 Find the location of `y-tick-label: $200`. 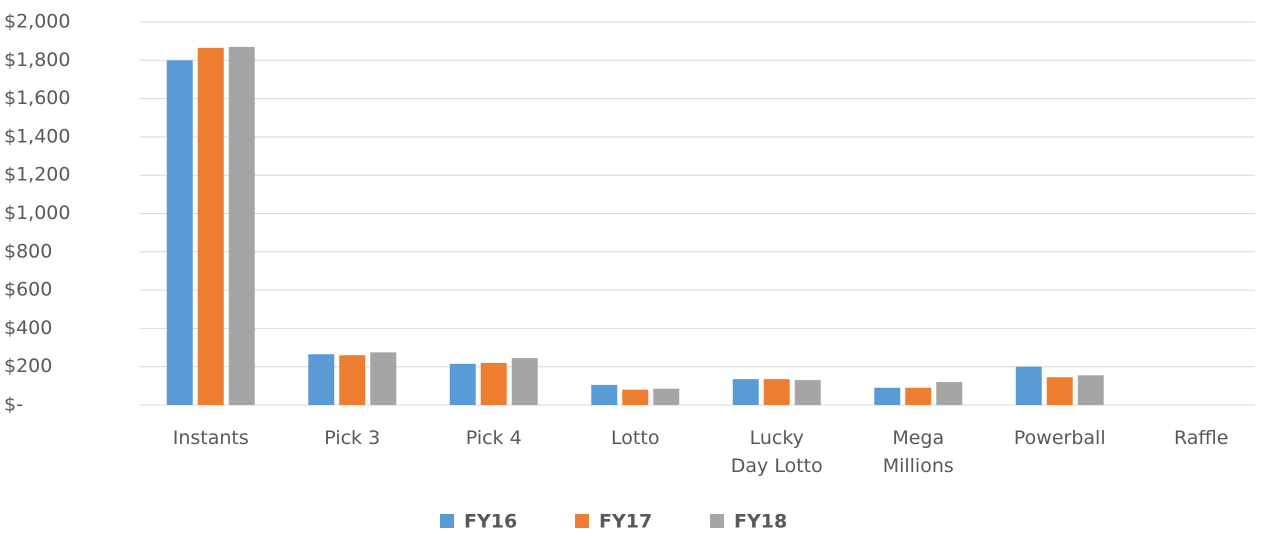

y-tick-label: $200 is located at coordinates (28, 366).